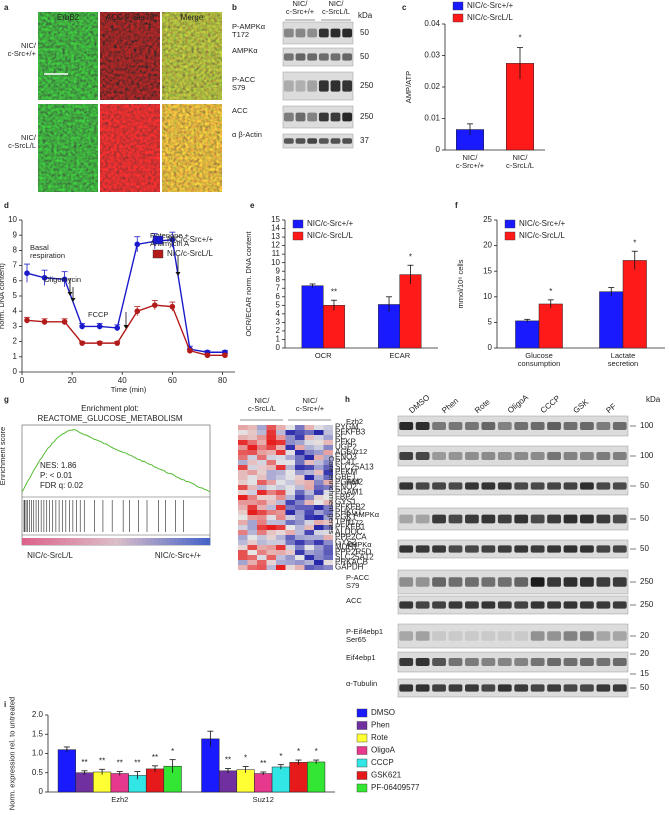 This screenshot has width=670, height=815. I want to click on annotation-box: FCCP, so click(98, 314).